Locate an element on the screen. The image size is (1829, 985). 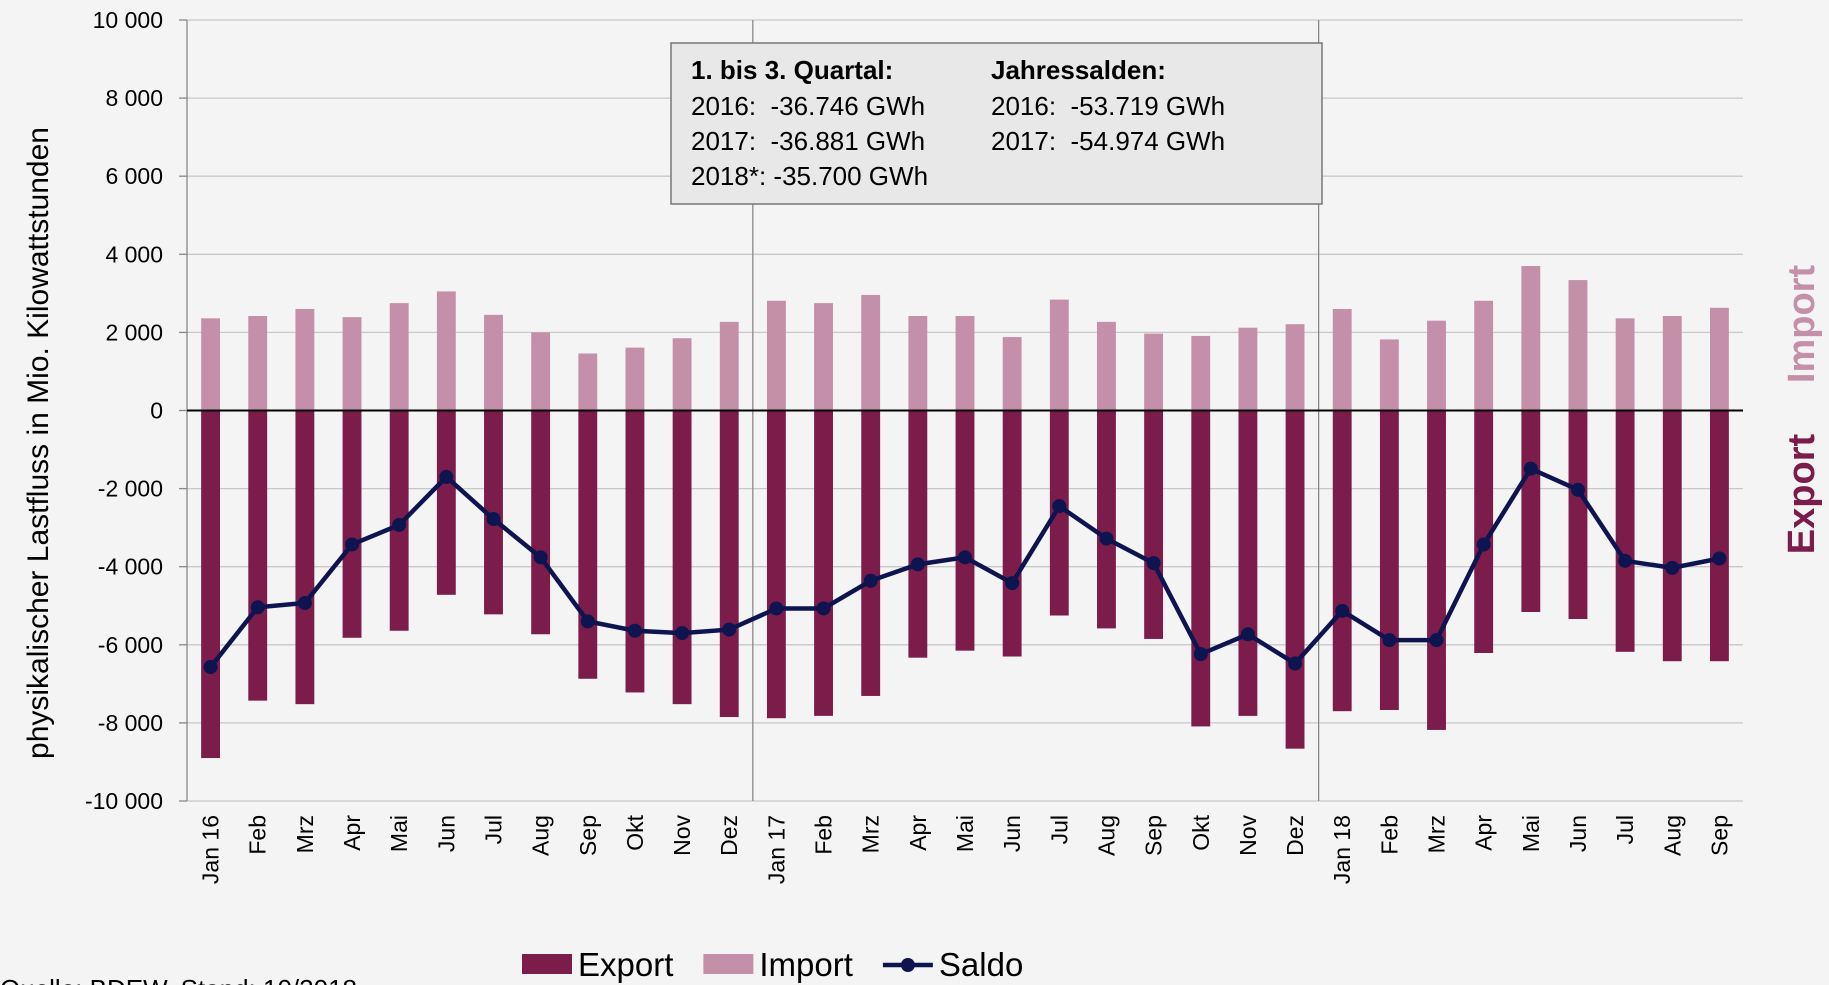
annotation-line: 2017: -36.881 GWh is located at coordinates (808, 141).